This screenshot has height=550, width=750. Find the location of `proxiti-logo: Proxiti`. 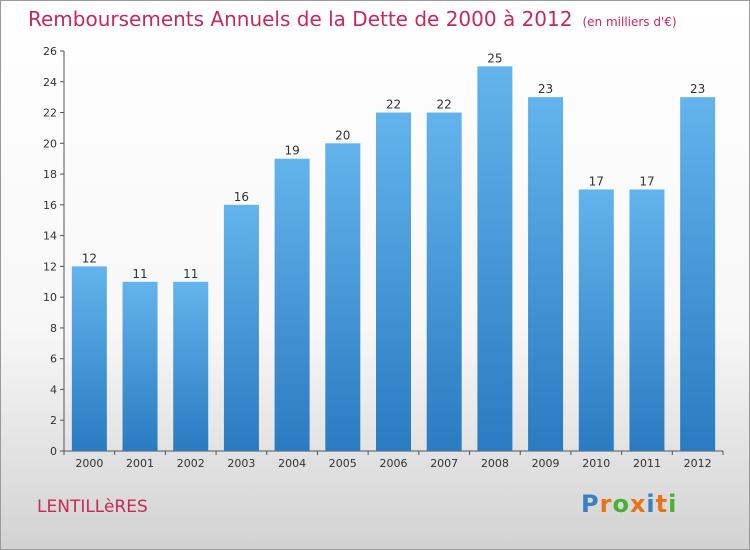

proxiti-logo: Proxiti is located at coordinates (629, 504).